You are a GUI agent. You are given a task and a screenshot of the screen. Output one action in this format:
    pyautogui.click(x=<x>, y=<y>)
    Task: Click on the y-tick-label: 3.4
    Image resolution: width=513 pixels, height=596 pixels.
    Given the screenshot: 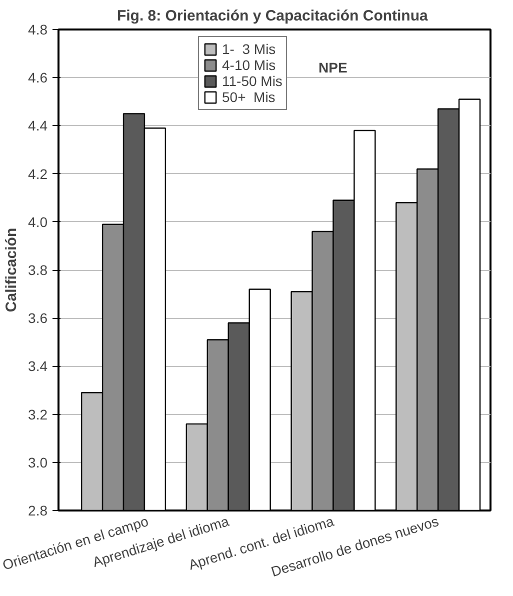 What is the action you would take?
    pyautogui.click(x=38, y=366)
    